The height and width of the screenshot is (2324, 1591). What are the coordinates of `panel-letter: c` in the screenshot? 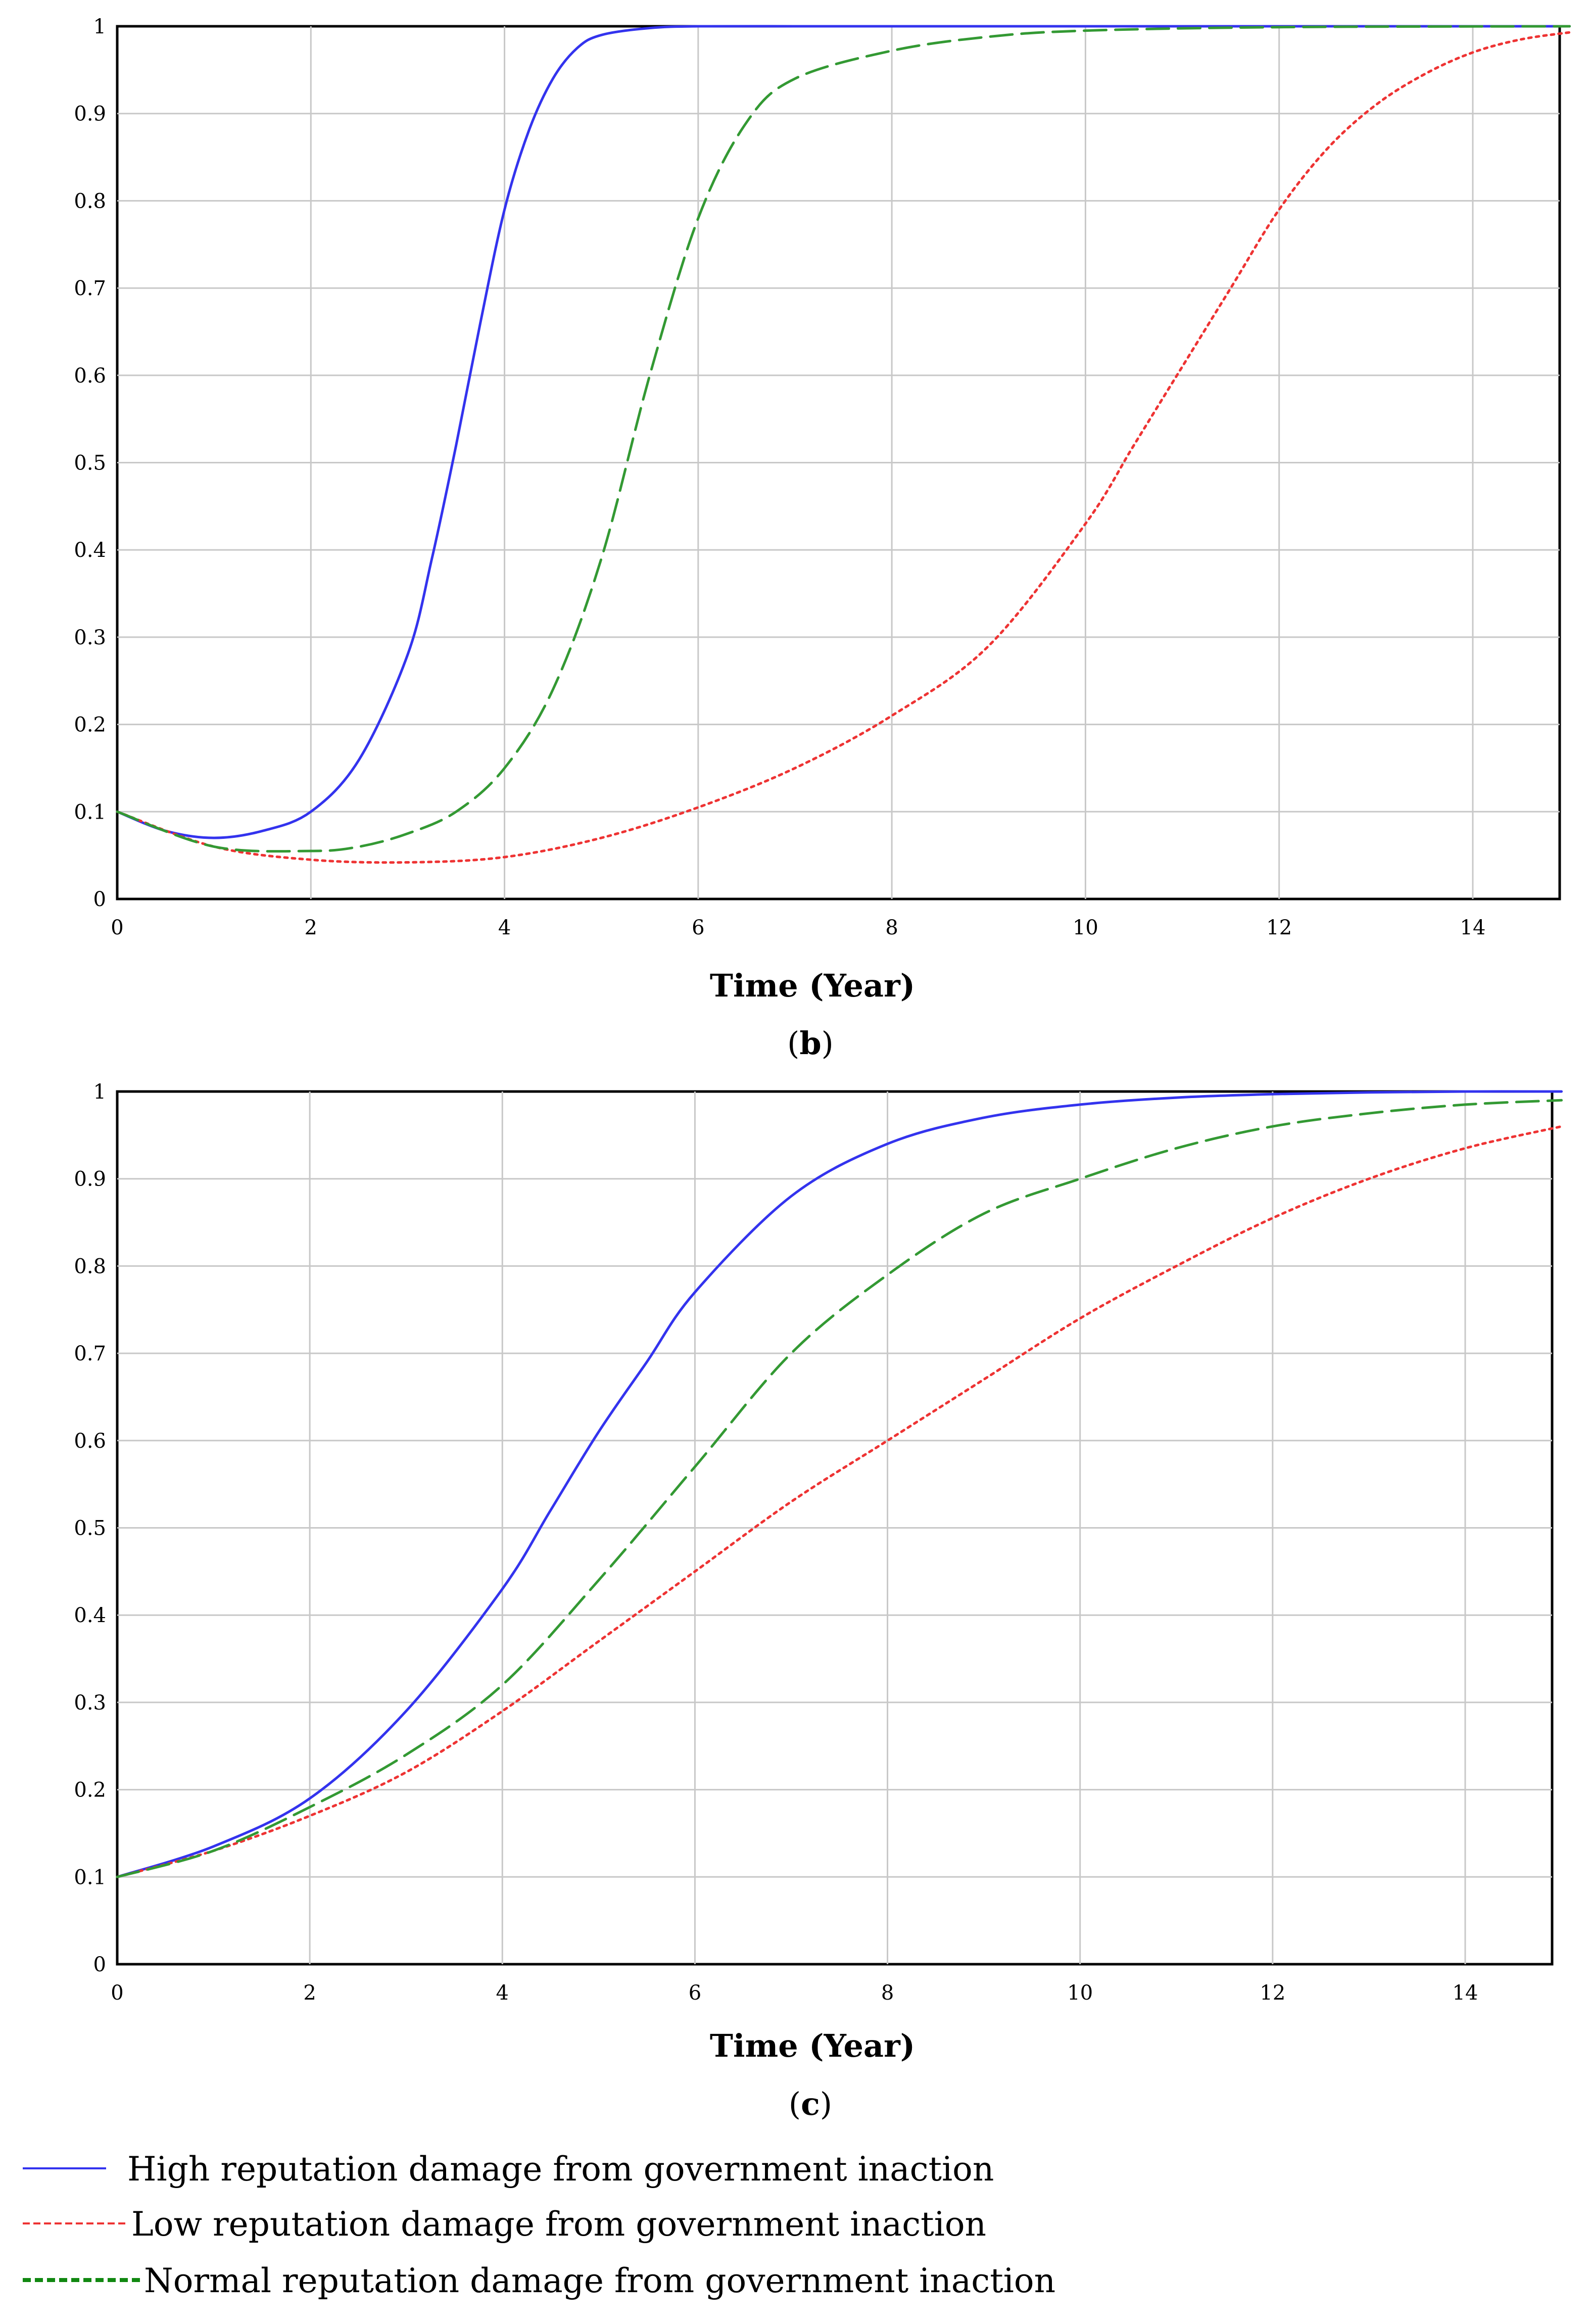 It's located at (810, 2103).